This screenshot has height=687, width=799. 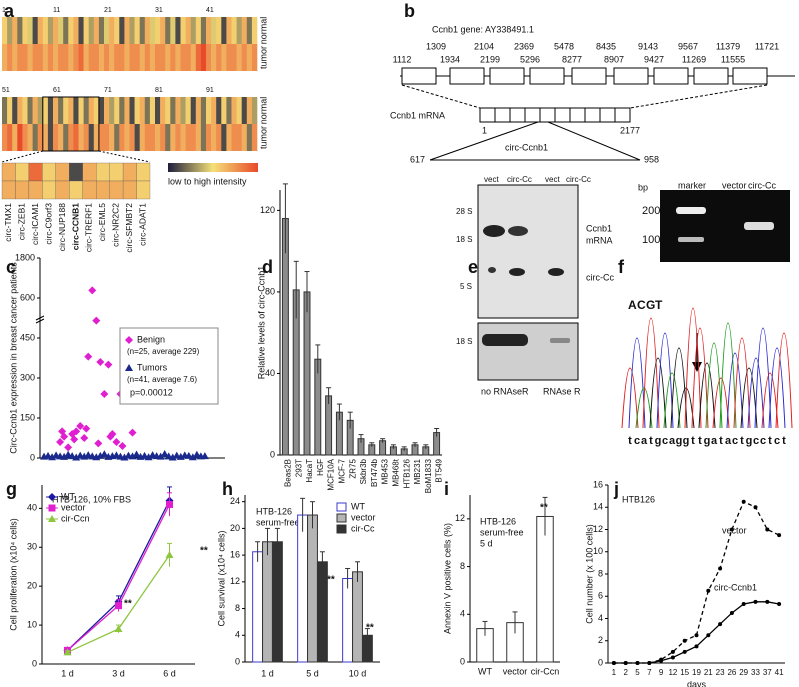 I want to click on y-axis-label: Relative levels of circ-Ccnb1, so click(x=261, y=323).